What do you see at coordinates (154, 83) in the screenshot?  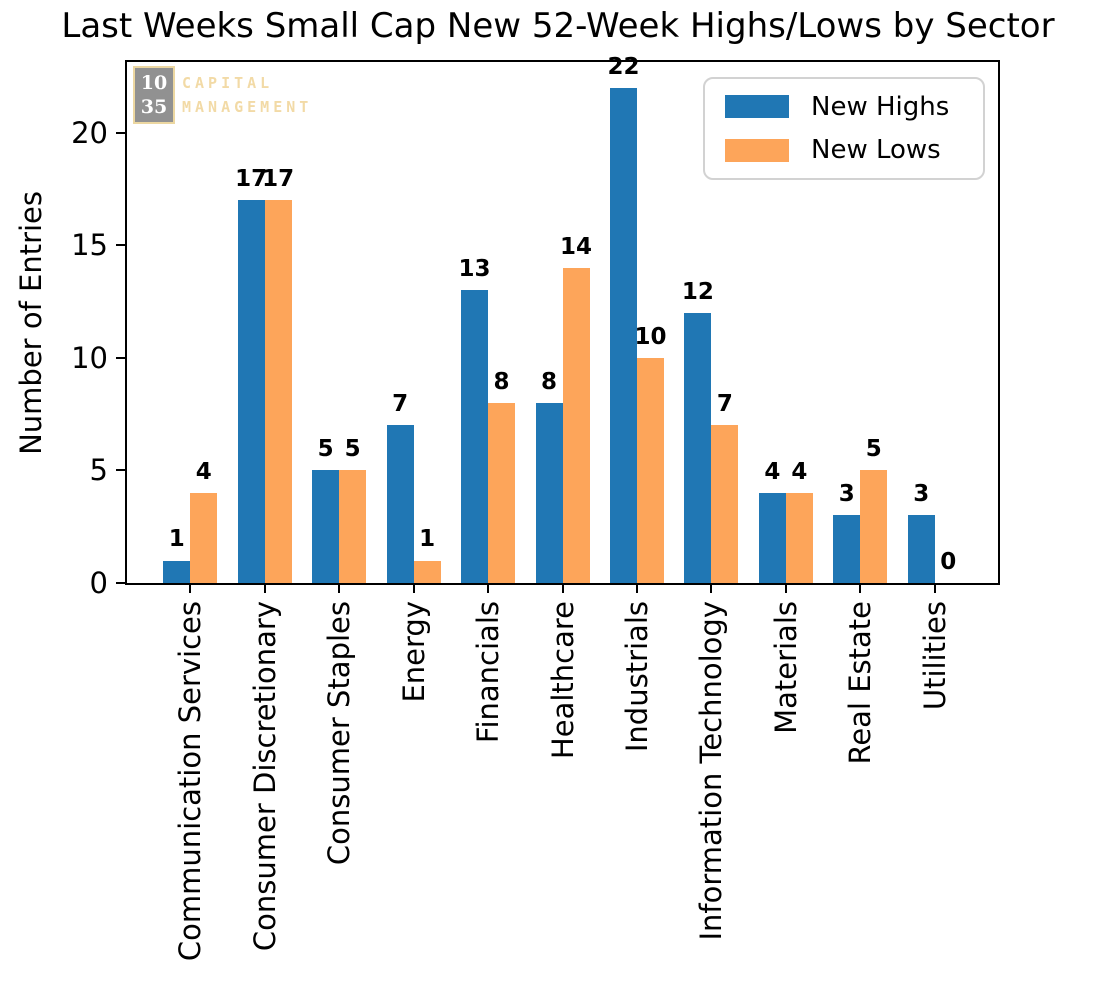 I see `watermark-logo-number-top: 10` at bounding box center [154, 83].